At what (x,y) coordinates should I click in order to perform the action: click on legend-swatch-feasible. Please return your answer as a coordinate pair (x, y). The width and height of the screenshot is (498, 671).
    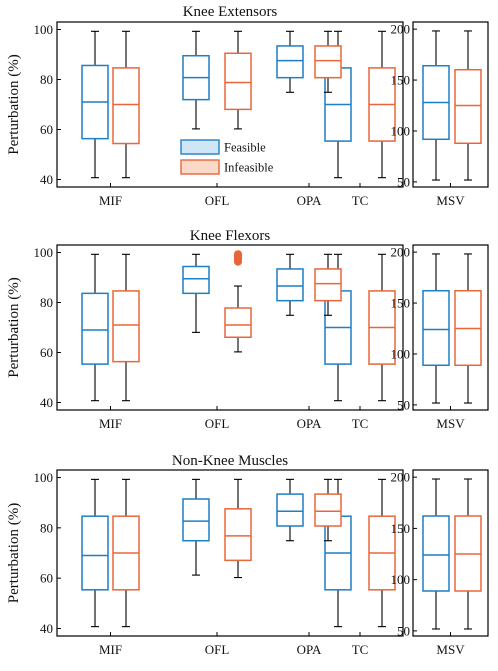
    Looking at the image, I should click on (200, 147).